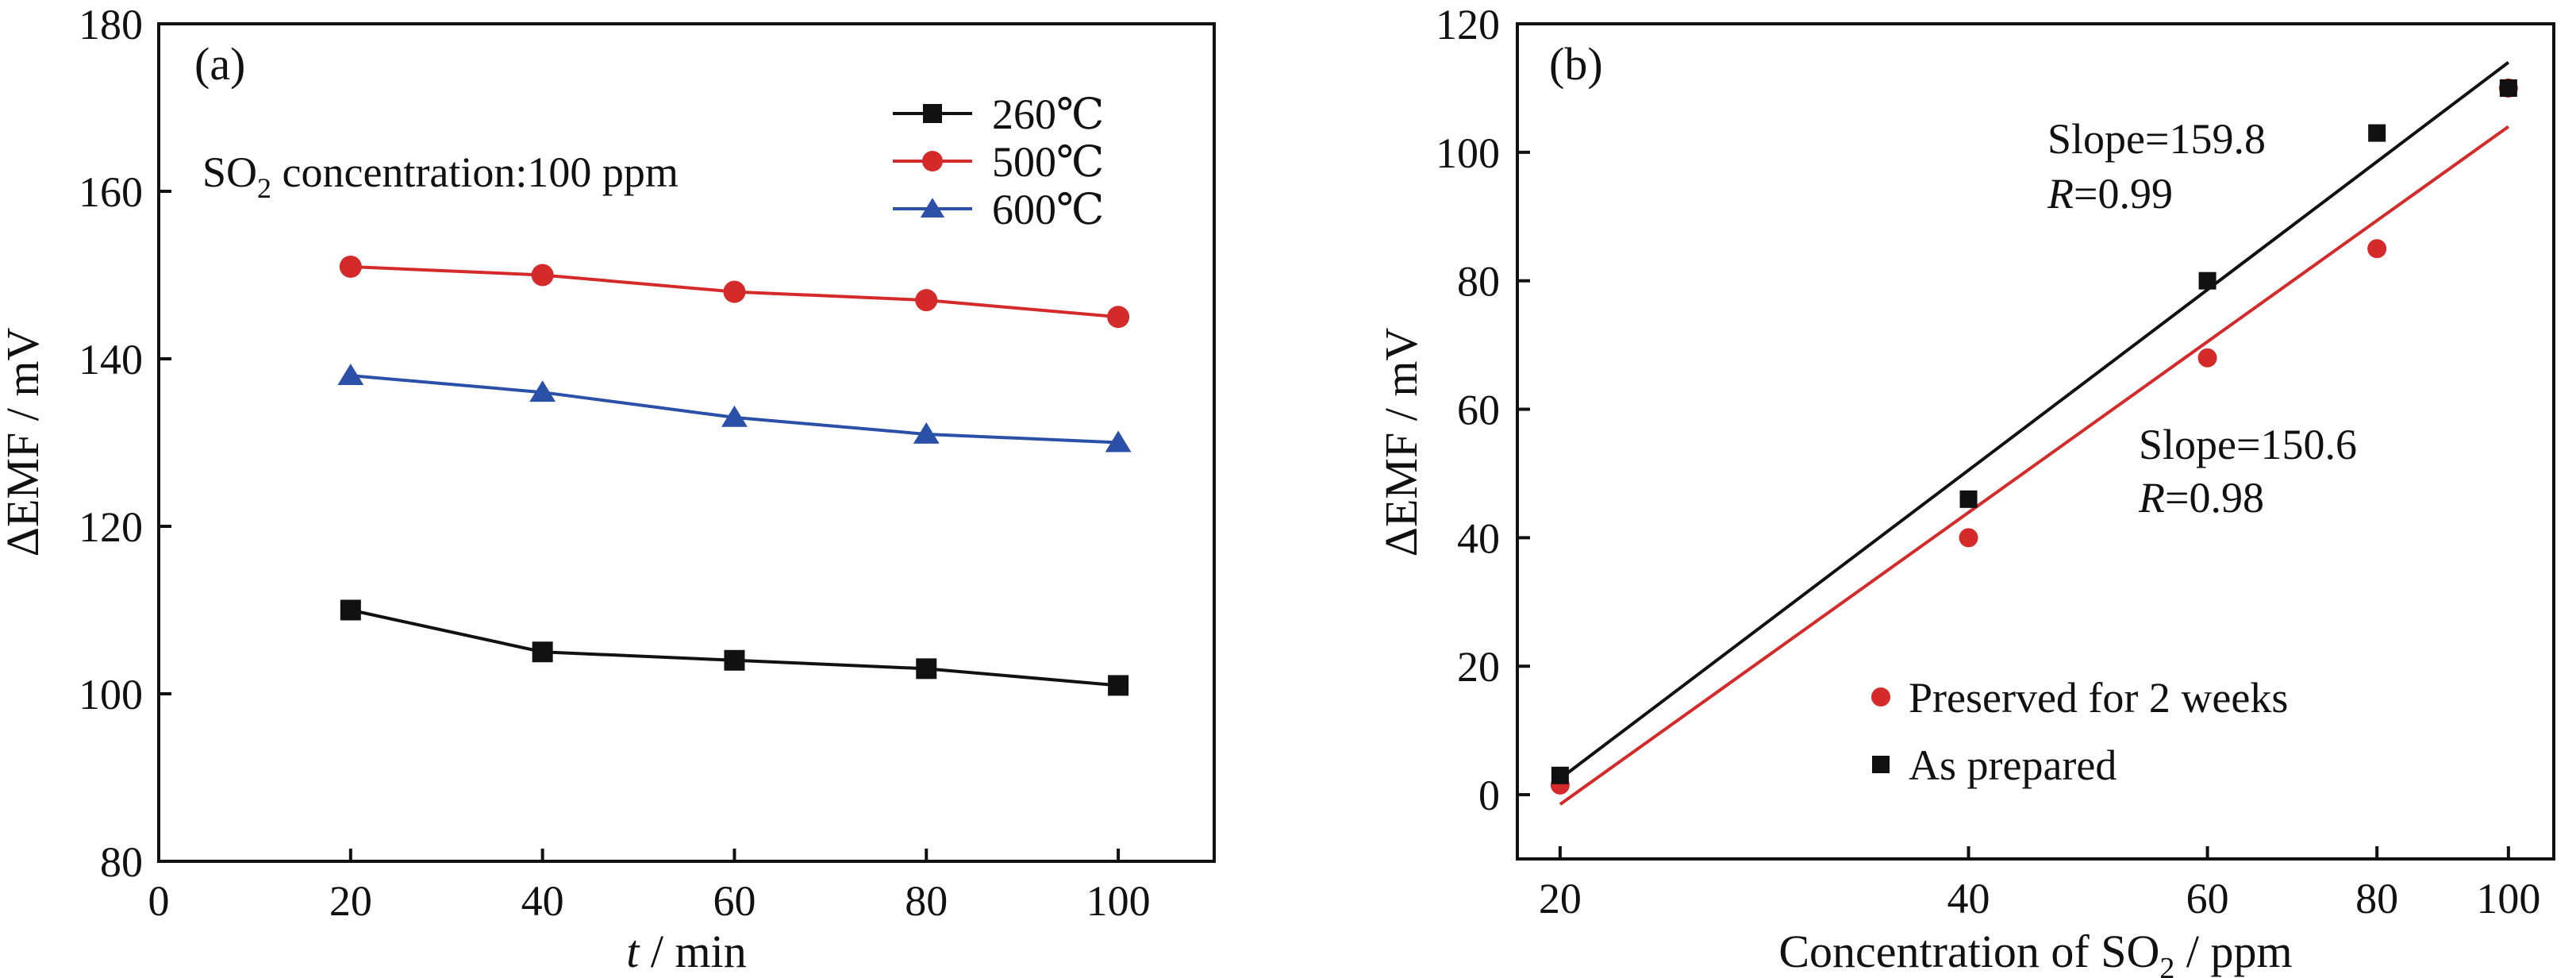 The image size is (2576, 978). What do you see at coordinates (229, 172) in the screenshot?
I see `annotation-a-prefix: SO` at bounding box center [229, 172].